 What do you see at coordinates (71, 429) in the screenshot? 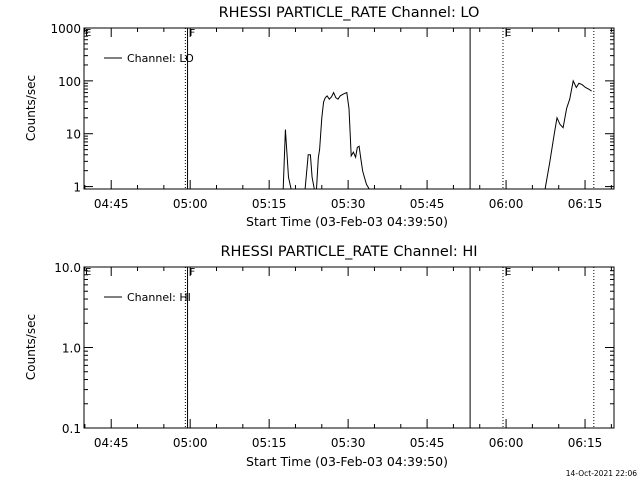
I see `y-tick-label: 0.1` at bounding box center [71, 429].